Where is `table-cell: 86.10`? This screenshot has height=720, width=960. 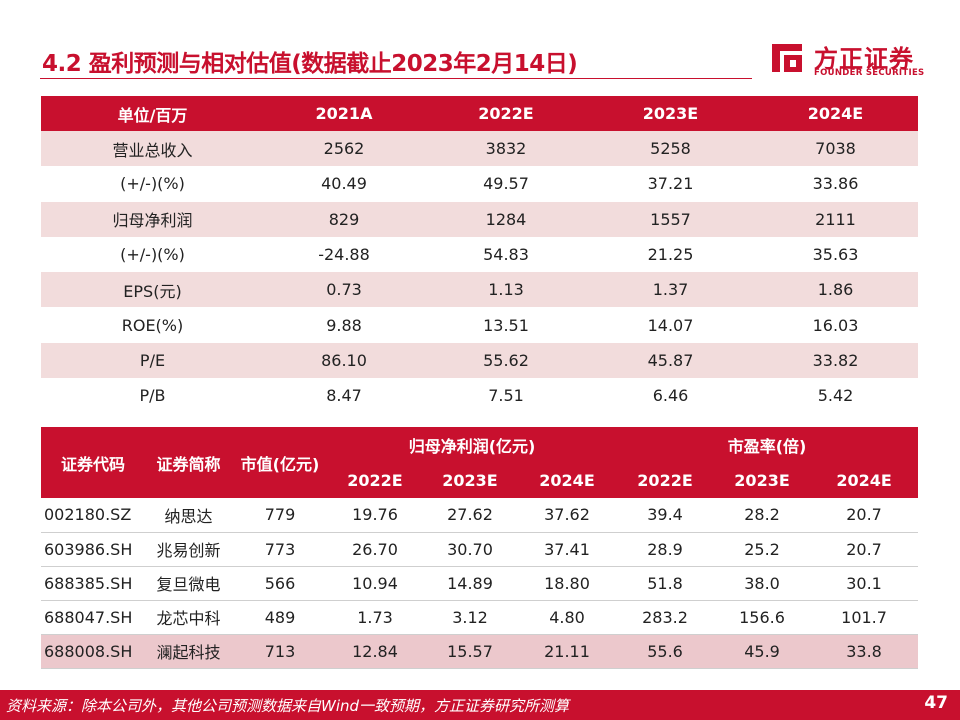 table-cell: 86.10 is located at coordinates (344, 360).